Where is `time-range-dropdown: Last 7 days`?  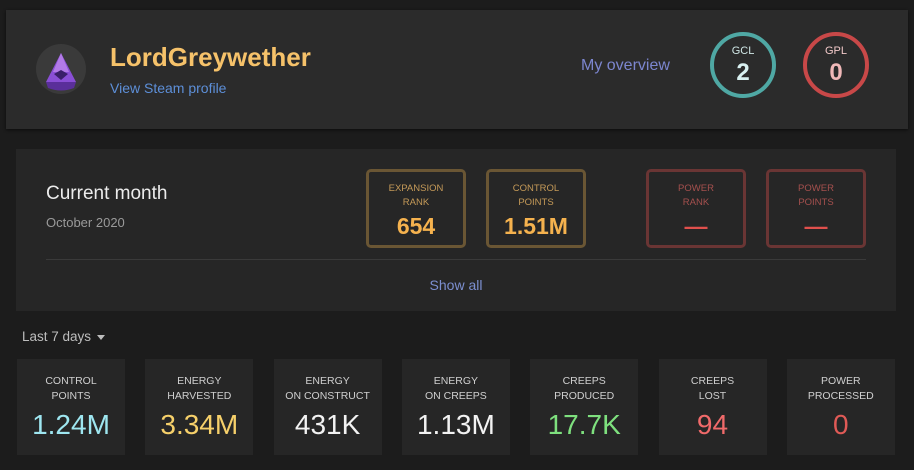
time-range-dropdown: Last 7 days is located at coordinates (64, 336).